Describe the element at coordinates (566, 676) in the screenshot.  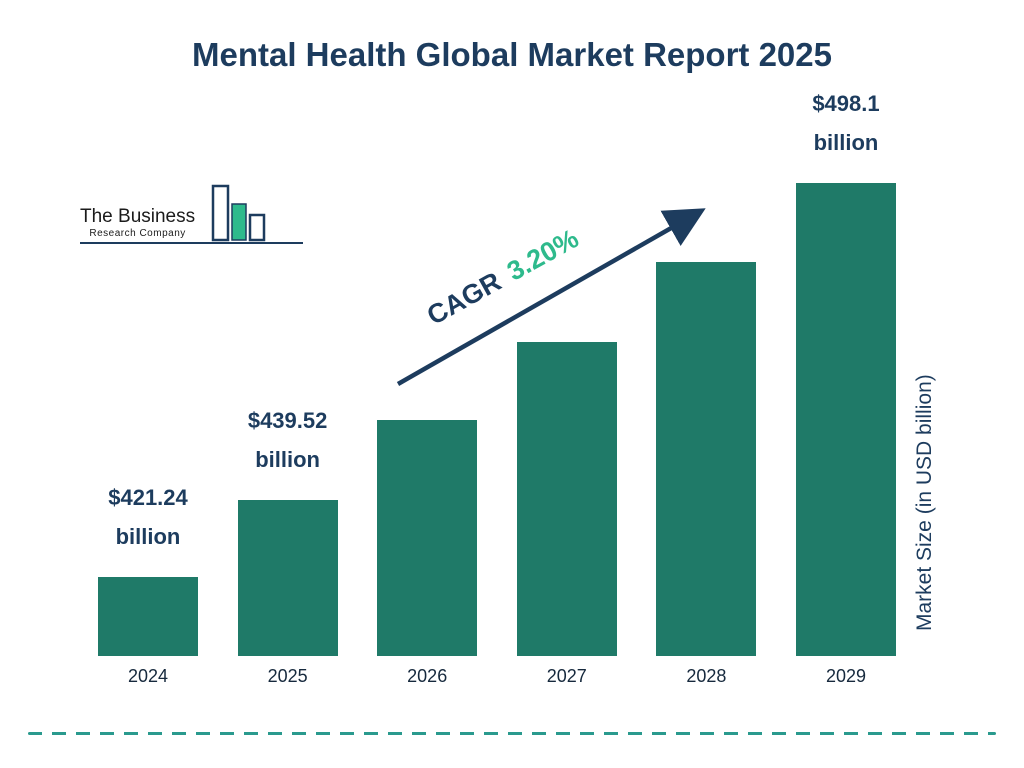
I see `x-axis-label-2027: 2027` at that location.